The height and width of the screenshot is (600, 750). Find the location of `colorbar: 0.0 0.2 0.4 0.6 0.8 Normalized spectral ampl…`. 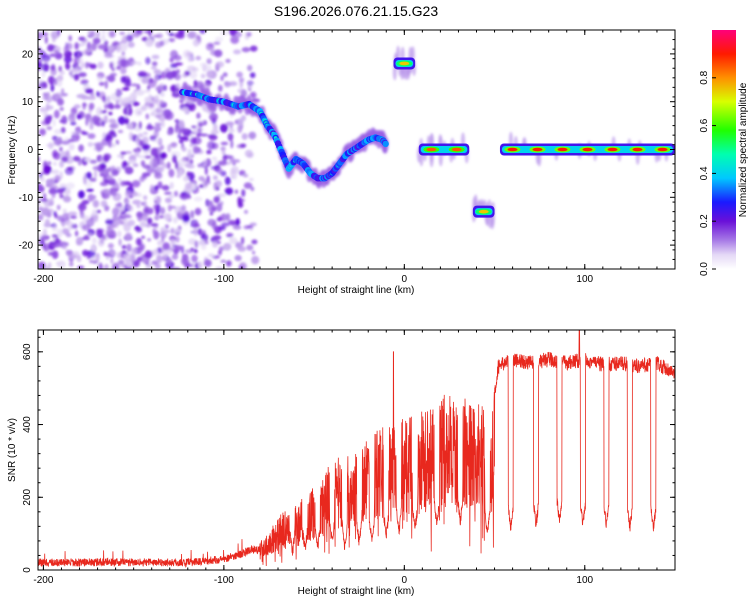

colorbar: 0.0 0.2 0.4 0.6 0.8 Normalized spectral ampl… is located at coordinates (724, 153).